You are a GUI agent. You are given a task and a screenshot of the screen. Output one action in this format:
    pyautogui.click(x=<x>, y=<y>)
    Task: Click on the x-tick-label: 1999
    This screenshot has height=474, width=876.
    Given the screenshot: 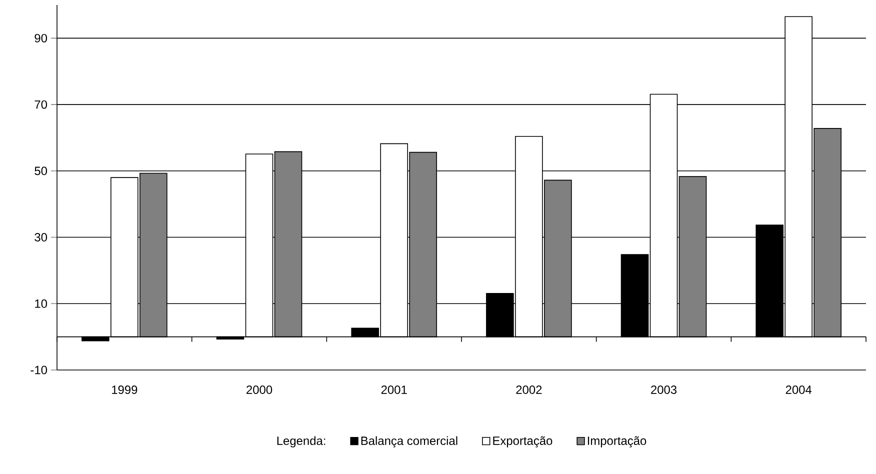 What is the action you would take?
    pyautogui.click(x=125, y=390)
    